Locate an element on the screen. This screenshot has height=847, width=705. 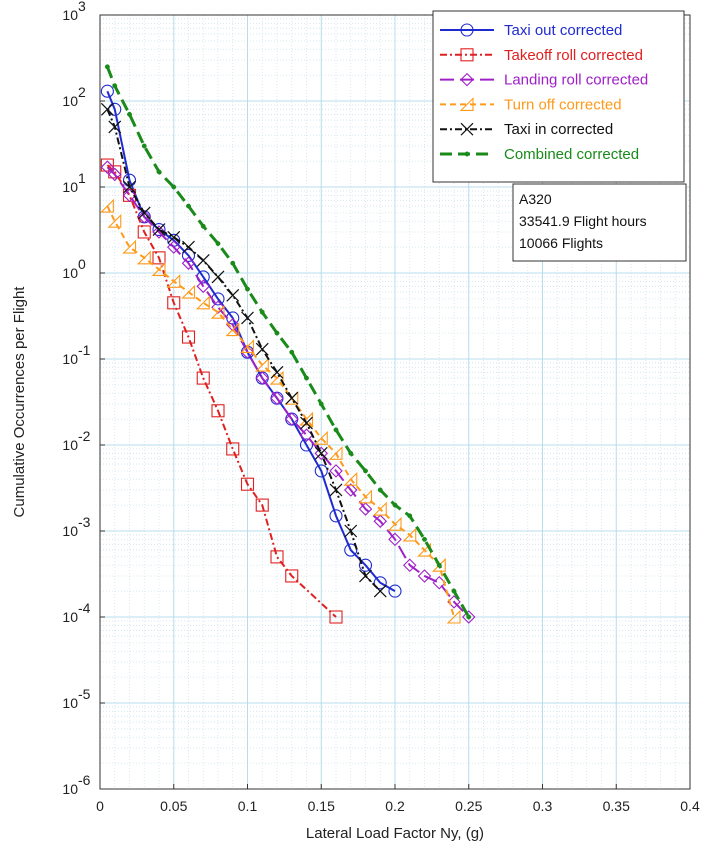
y-tick-exponent: -1 is located at coordinates (84, 350).